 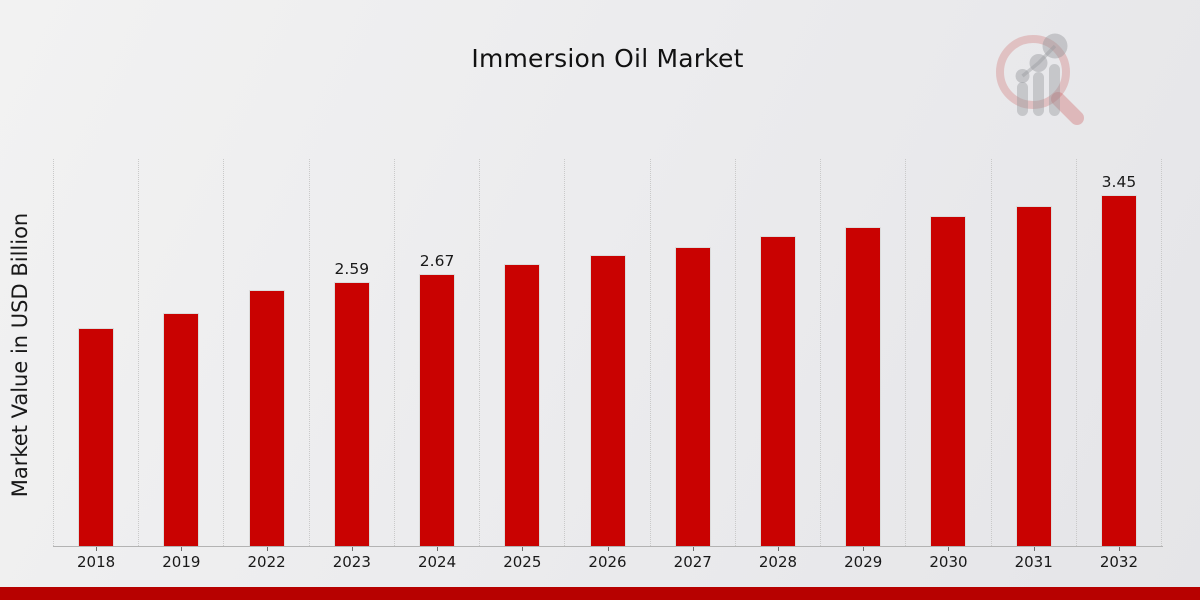 I want to click on bar-2025, so click(x=522, y=405).